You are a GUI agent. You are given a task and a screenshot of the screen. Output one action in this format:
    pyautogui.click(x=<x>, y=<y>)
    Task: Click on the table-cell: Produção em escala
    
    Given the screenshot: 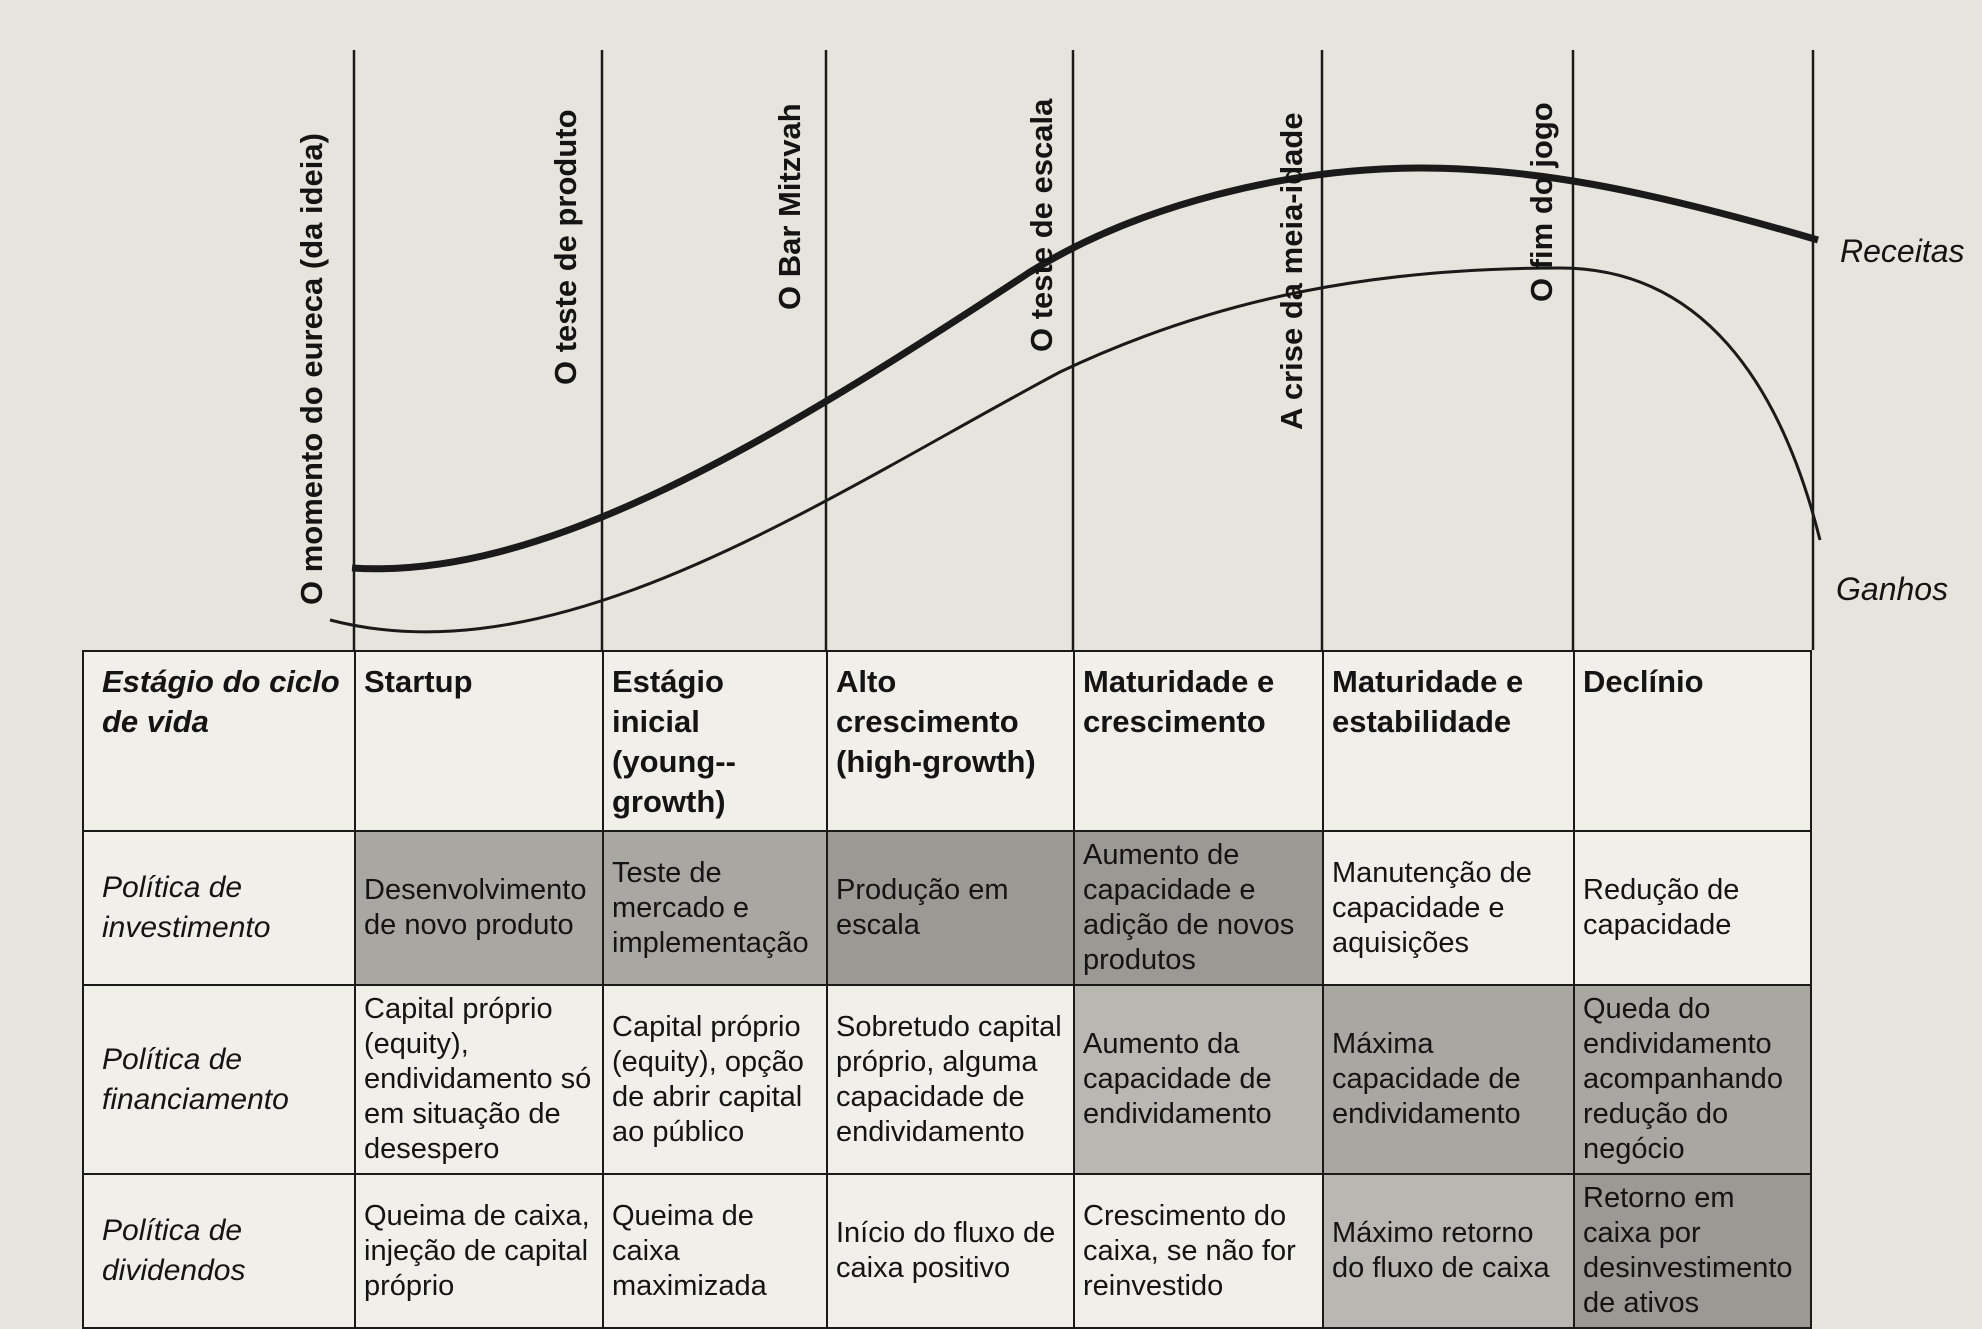 What is the action you would take?
    pyautogui.click(x=950, y=908)
    